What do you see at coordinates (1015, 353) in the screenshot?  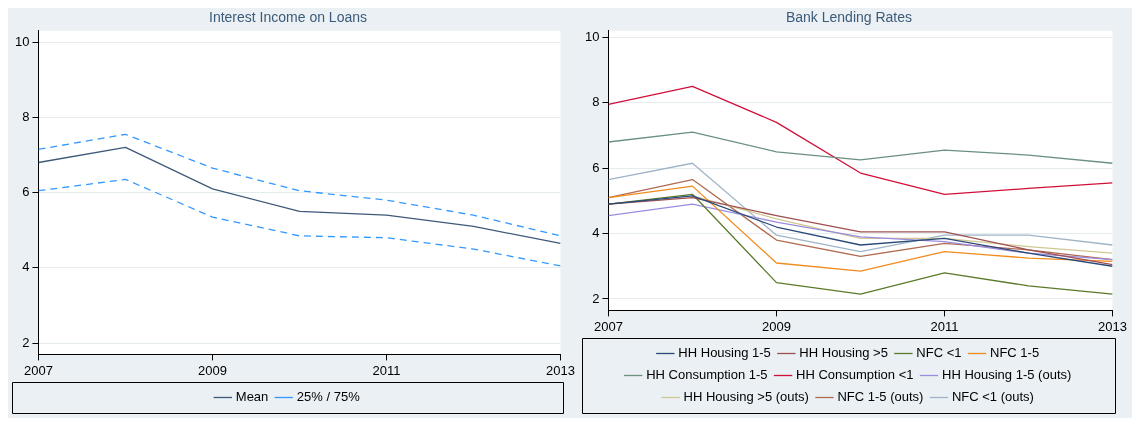 I see `legend-label: NFC 1-5` at bounding box center [1015, 353].